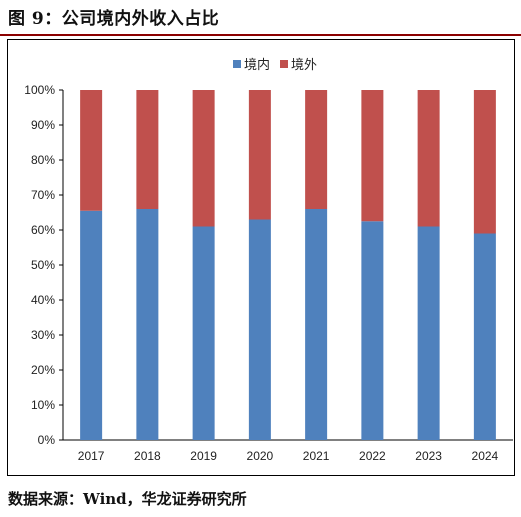  What do you see at coordinates (259, 155) in the screenshot?
I see `bar-overseas-2020` at bounding box center [259, 155].